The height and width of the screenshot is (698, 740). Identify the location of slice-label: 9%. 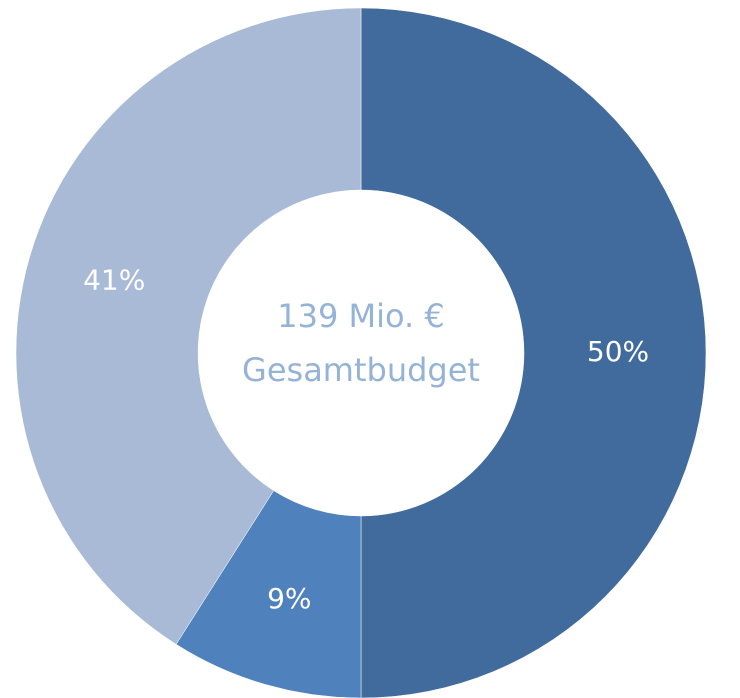
(289, 598).